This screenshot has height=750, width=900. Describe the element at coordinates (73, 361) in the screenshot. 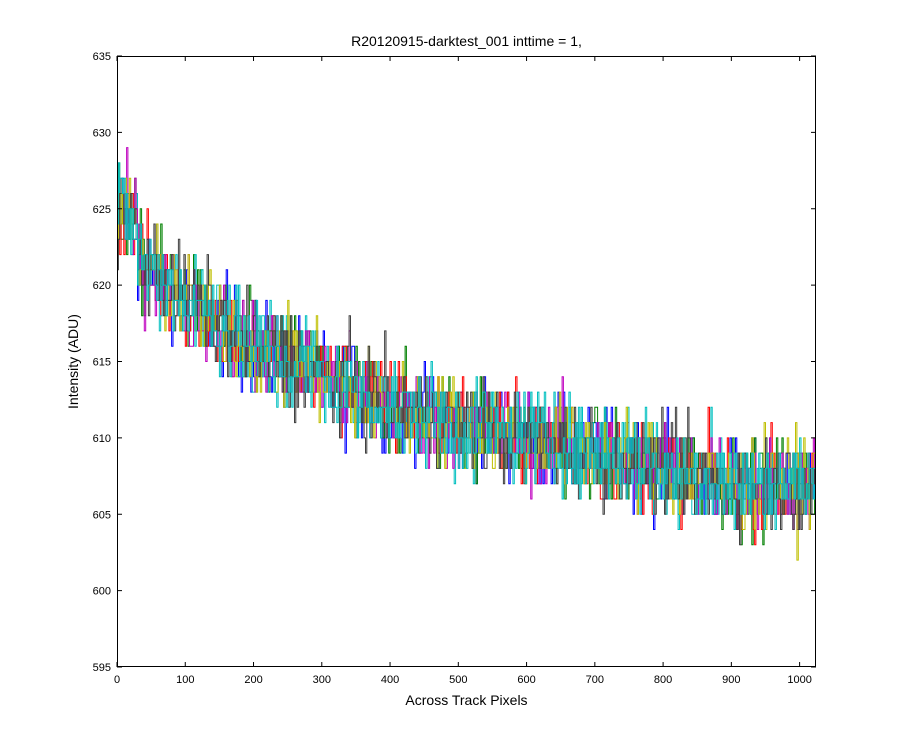

I see `y-axis-title: Intensity (ADU)` at that location.